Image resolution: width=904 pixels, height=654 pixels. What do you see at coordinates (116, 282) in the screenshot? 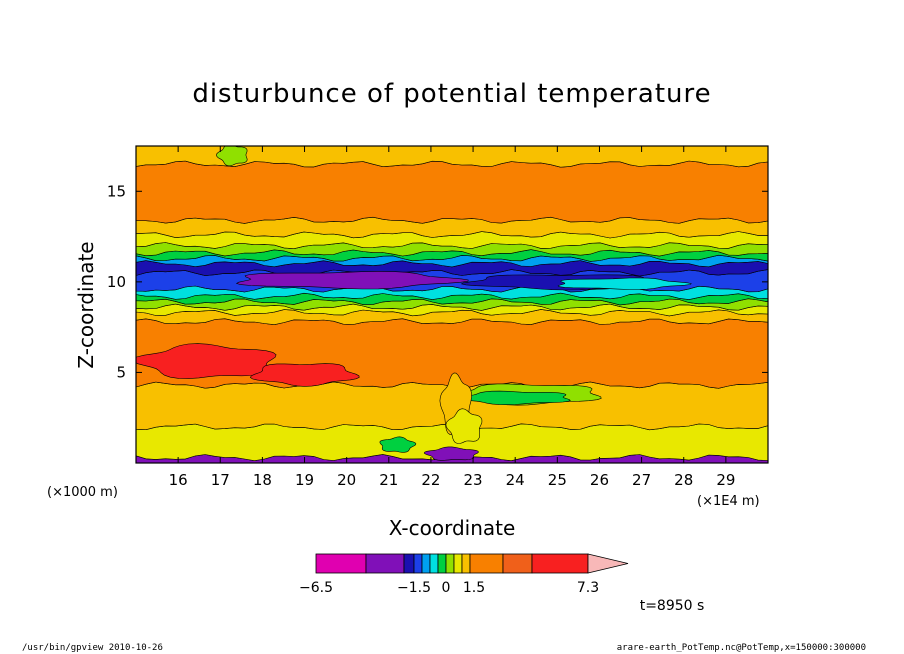
I see `y-tick-label: 10` at bounding box center [116, 282].